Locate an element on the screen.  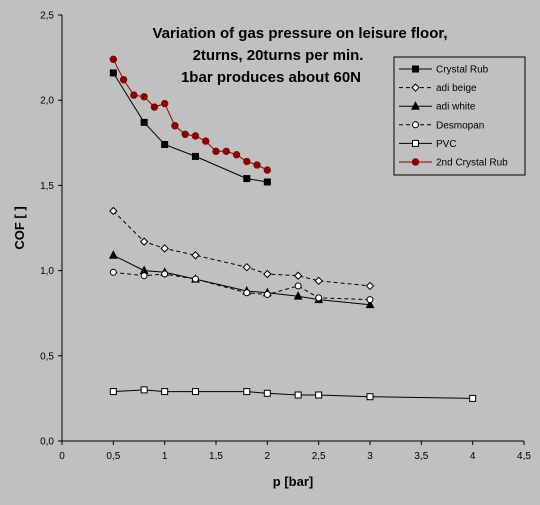
y-tick-label: 2,5 is located at coordinates (47, 16).